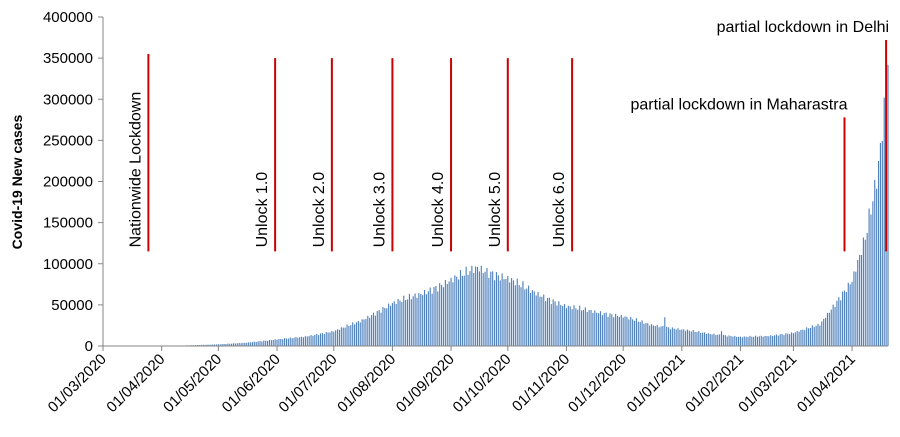  Describe the element at coordinates (77, 383) in the screenshot. I see `x-tick-label: 01/03/2020` at that location.